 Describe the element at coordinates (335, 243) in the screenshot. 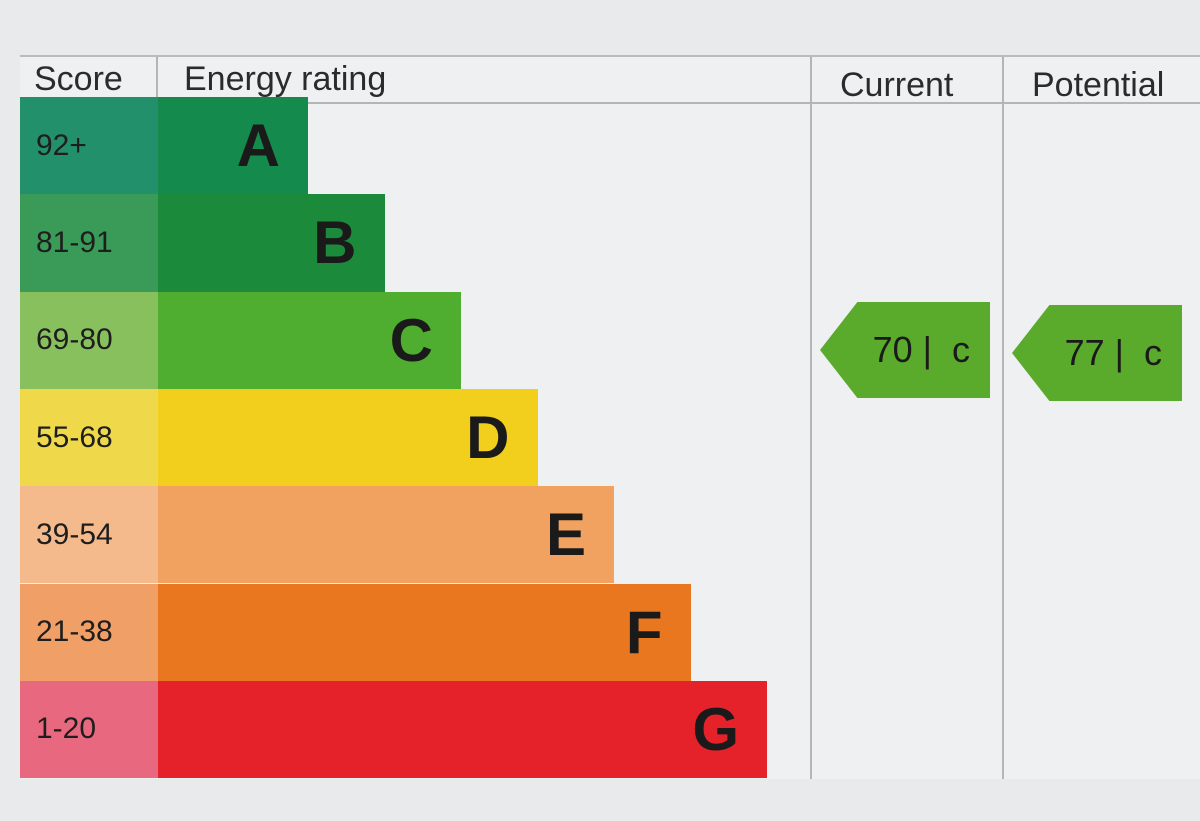

I see `rating-letter: B` at that location.